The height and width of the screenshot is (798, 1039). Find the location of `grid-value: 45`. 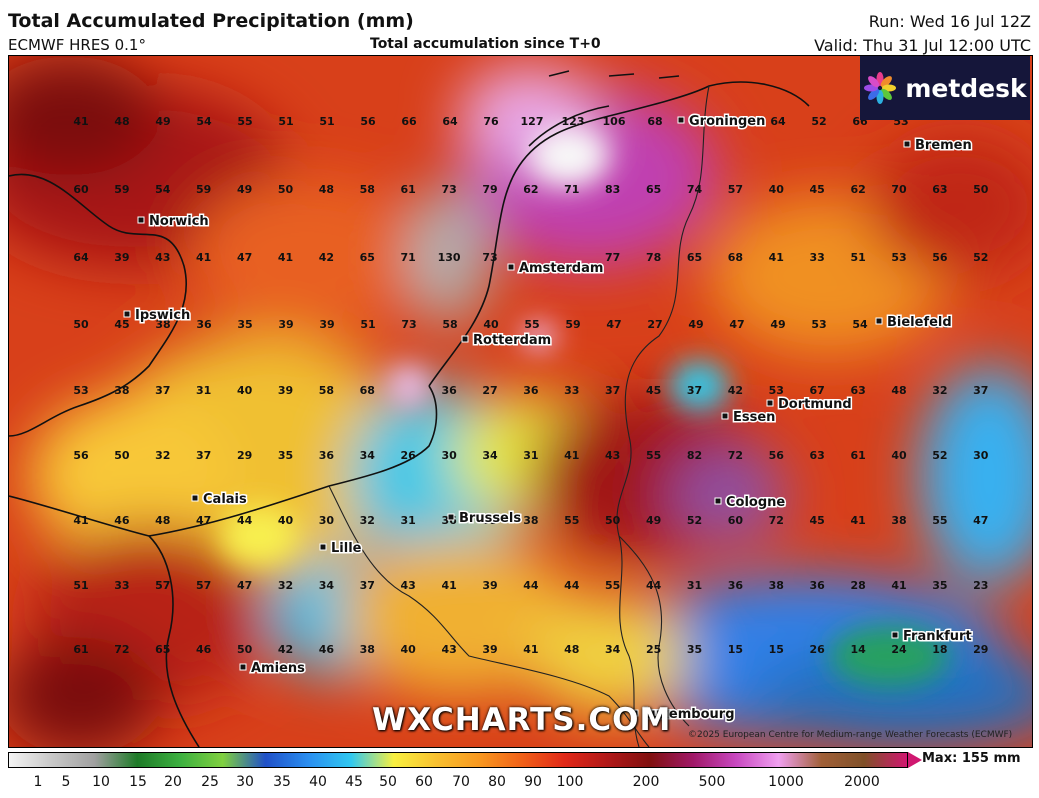

grid-value: 45 is located at coordinates (653, 390).